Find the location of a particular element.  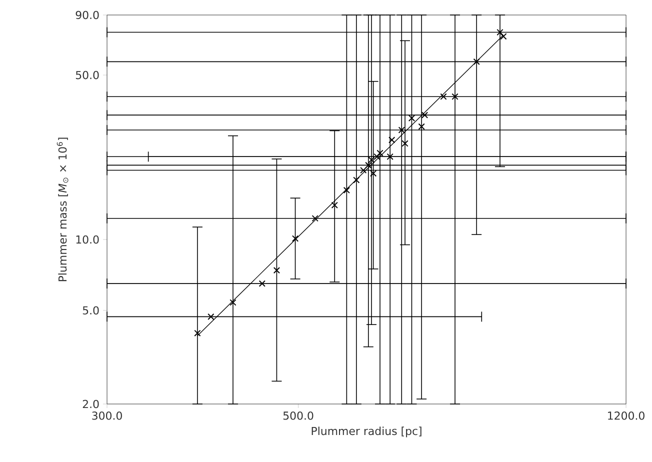

y-tick-label: 5.0 is located at coordinates (90, 310).